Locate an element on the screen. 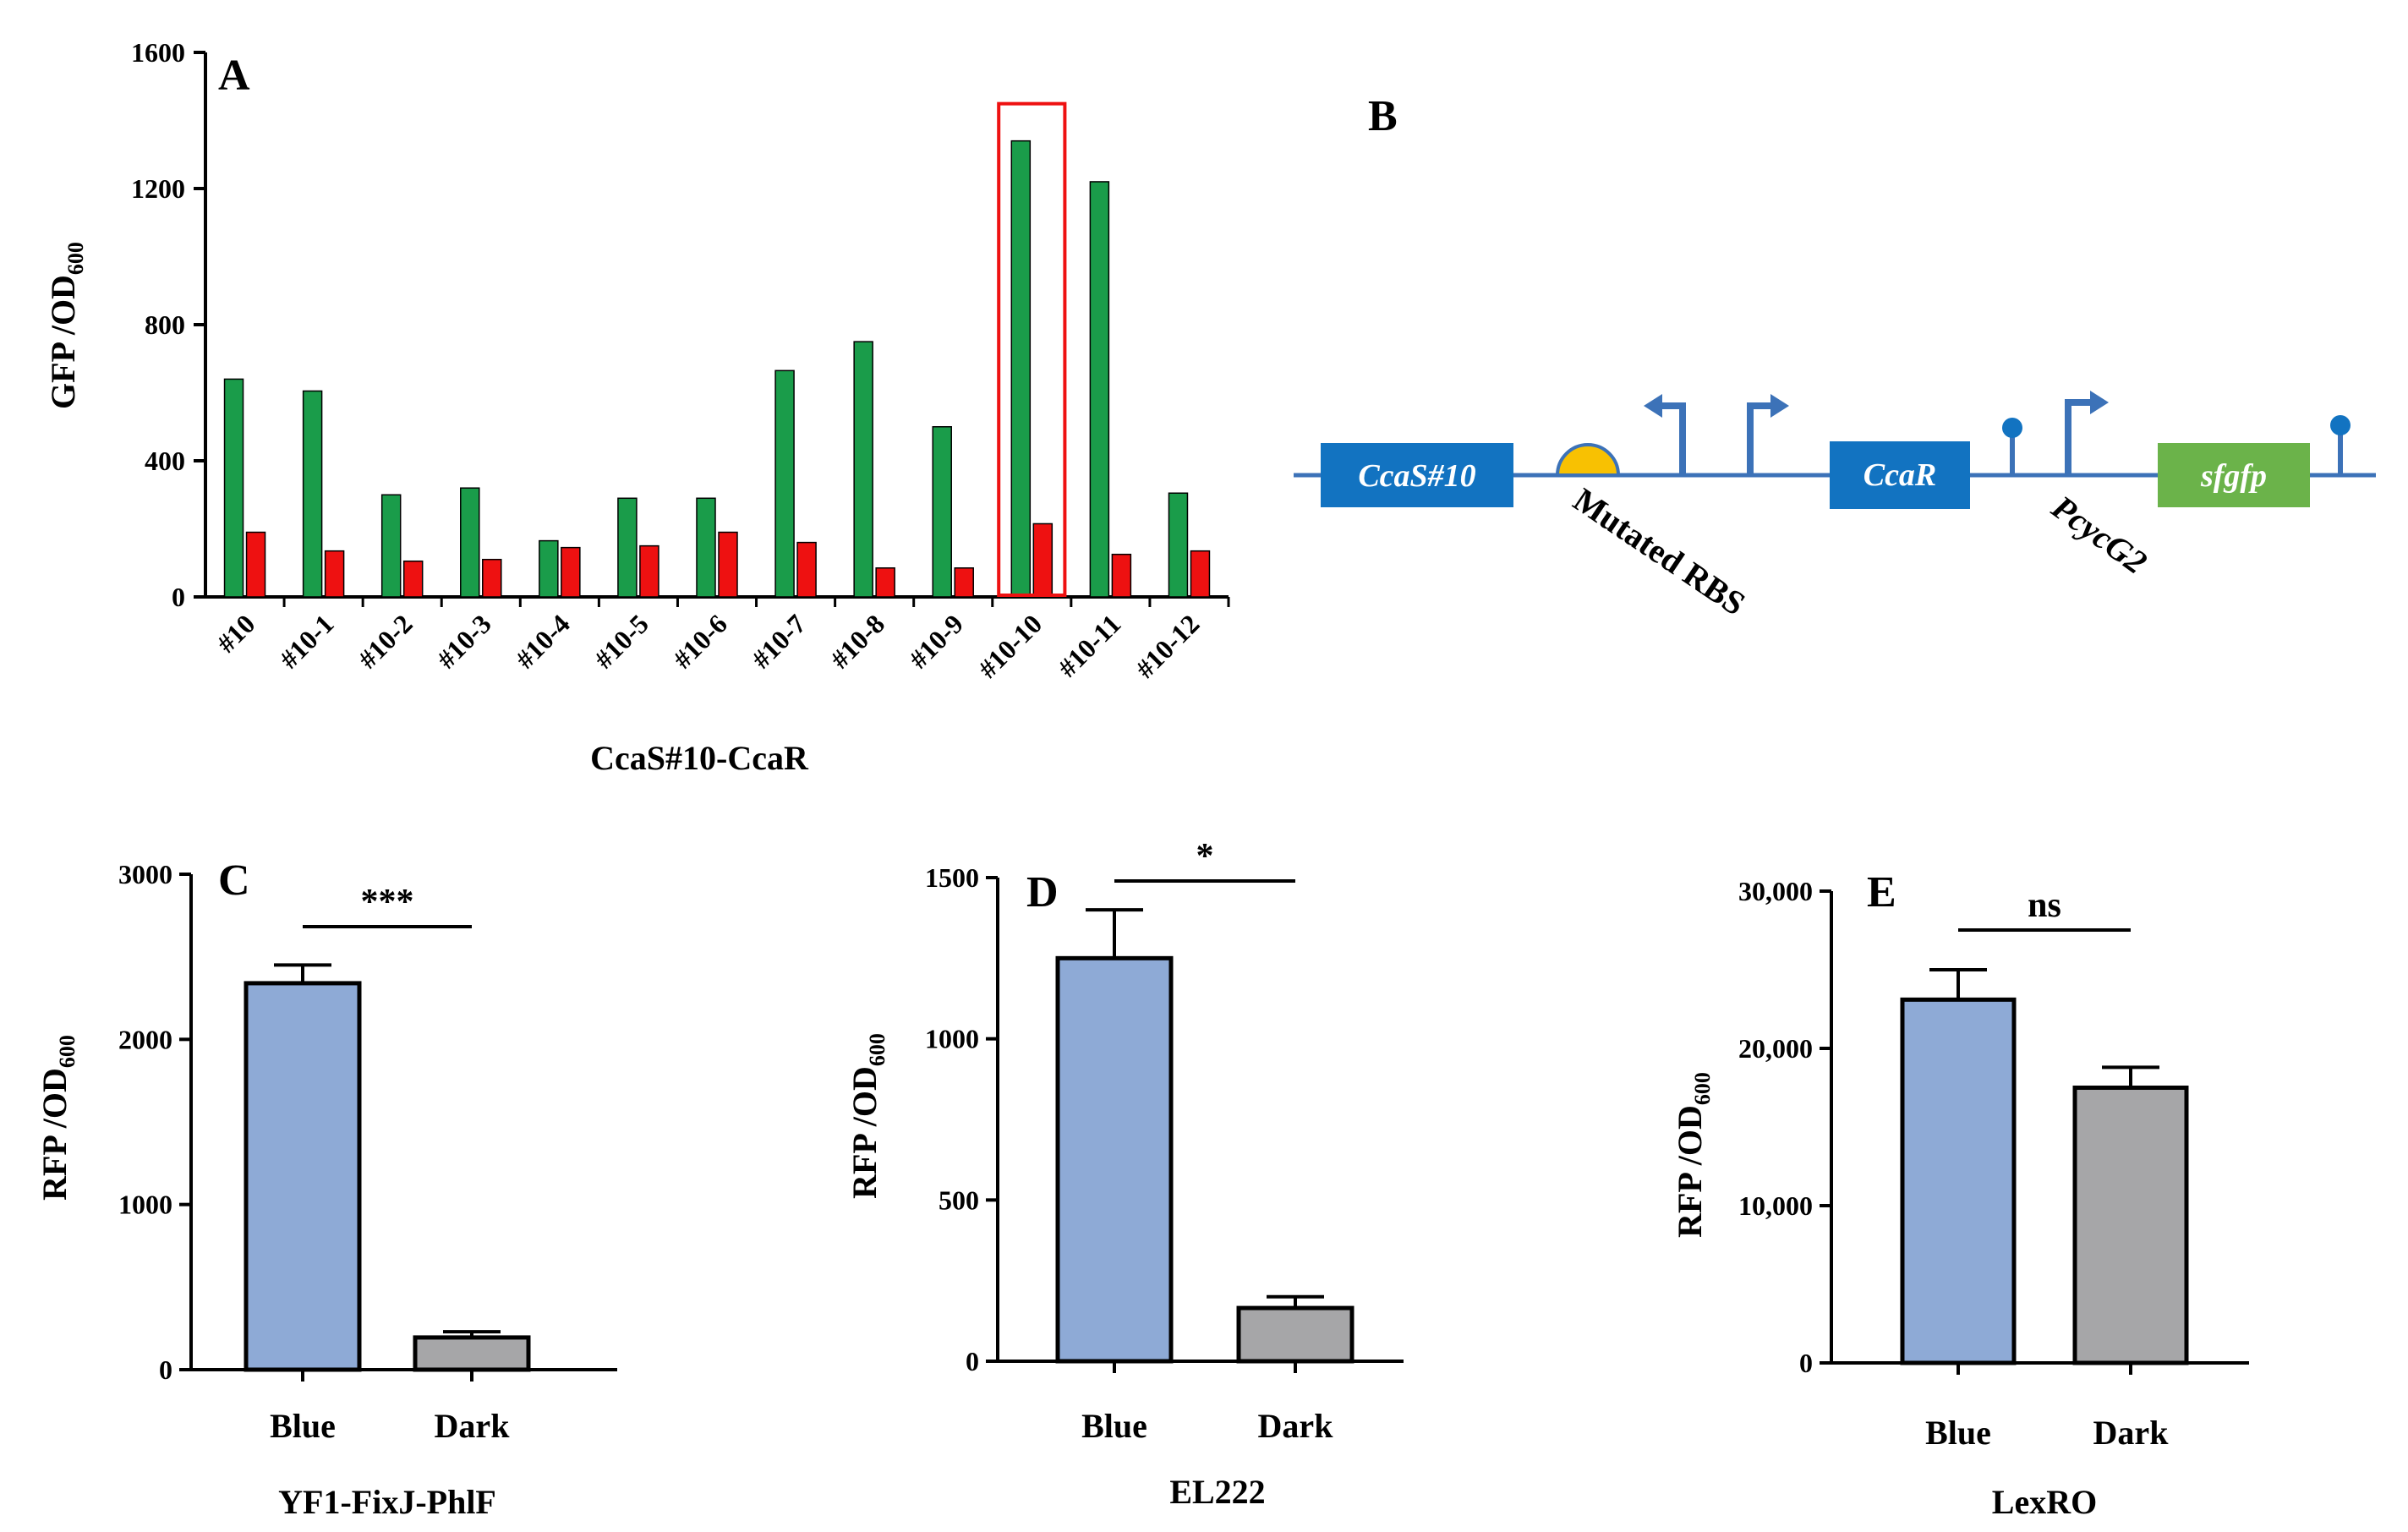  terminator-2-head is located at coordinates (2340, 425).